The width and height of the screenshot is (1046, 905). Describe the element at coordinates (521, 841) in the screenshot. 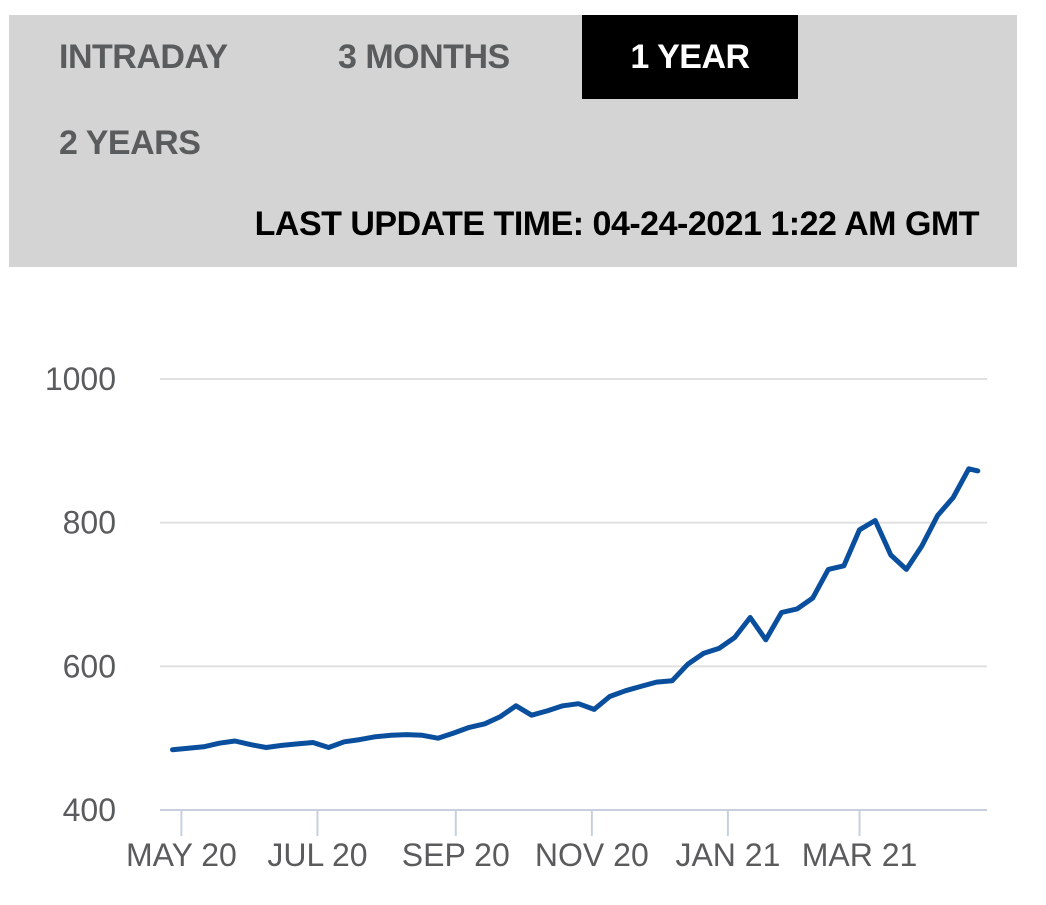

I see `x-axis: MAY 20 JUL 20 SEP 20 NOV 20 JAN 21 MAR 21` at that location.